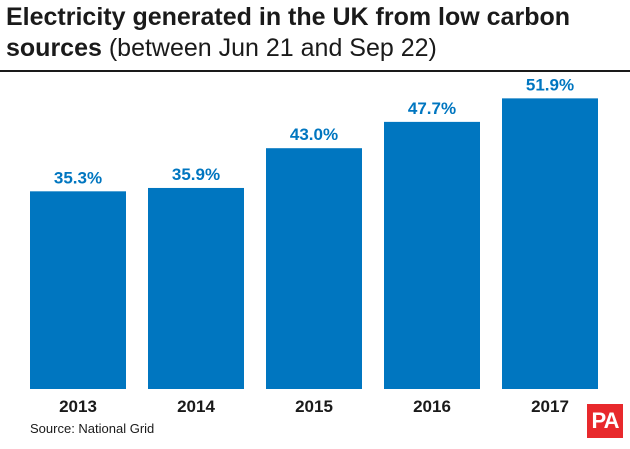 The image size is (630, 449). Describe the element at coordinates (432, 255) in the screenshot. I see `bar-2016` at that location.